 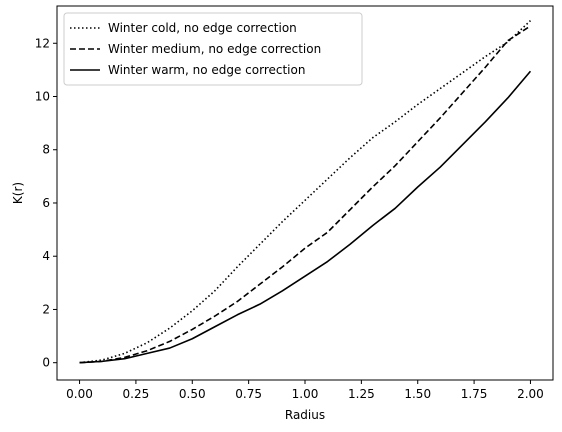 I want to click on y-tick-label: 12, so click(x=42, y=43).